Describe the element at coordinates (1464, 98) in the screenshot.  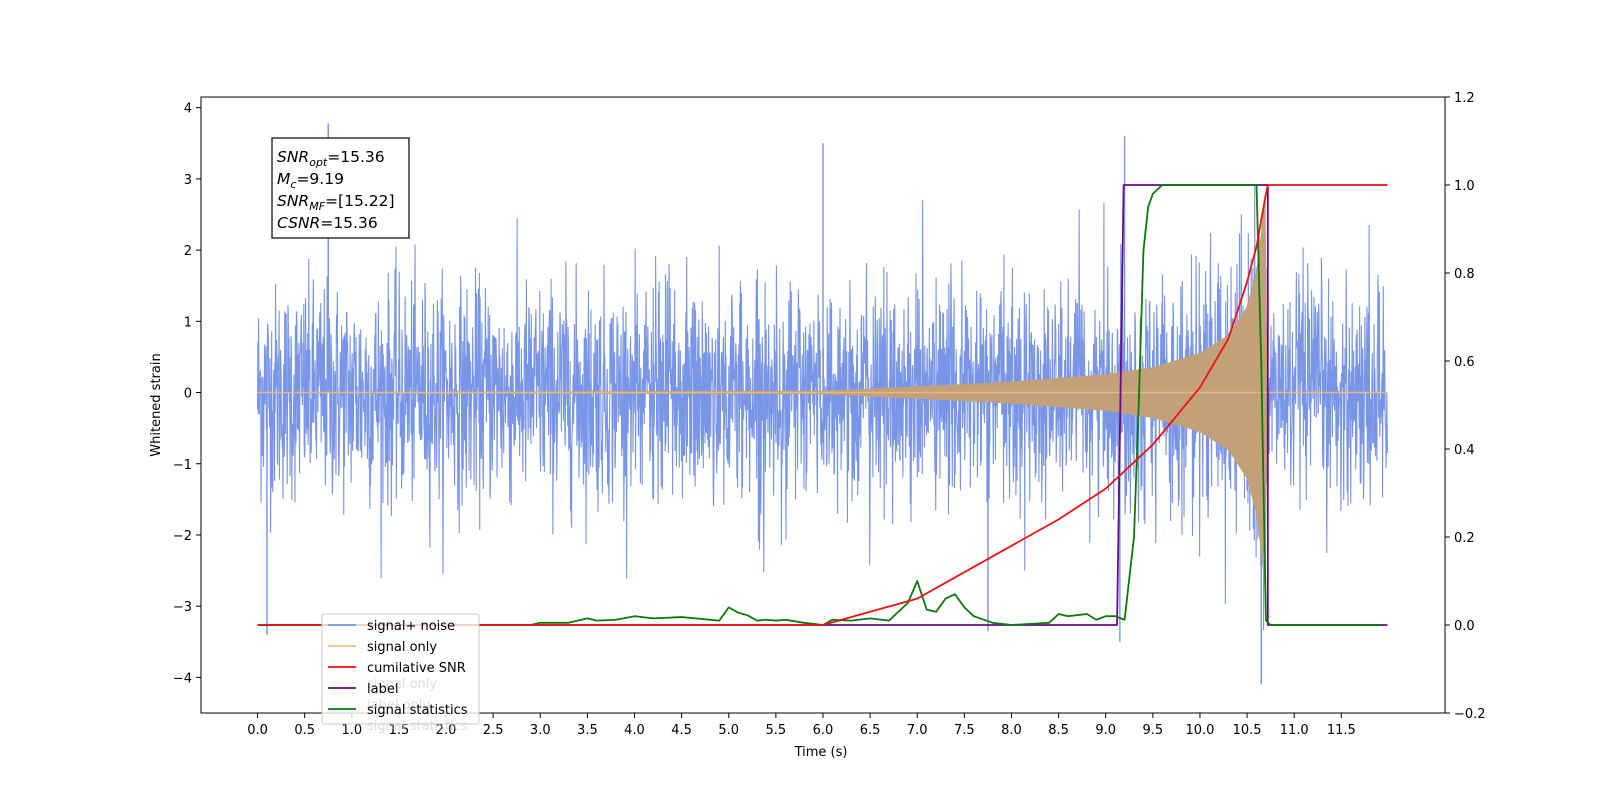
I see `y-right-tick-label: 1.2` at that location.